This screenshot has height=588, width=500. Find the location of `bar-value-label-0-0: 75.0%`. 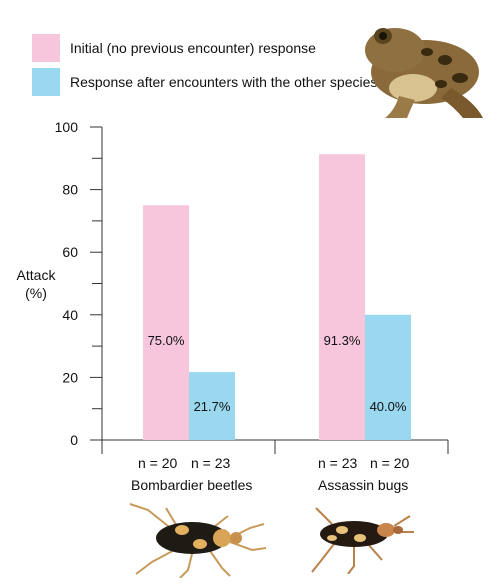

bar-value-label-0-0: 75.0% is located at coordinates (166, 340).